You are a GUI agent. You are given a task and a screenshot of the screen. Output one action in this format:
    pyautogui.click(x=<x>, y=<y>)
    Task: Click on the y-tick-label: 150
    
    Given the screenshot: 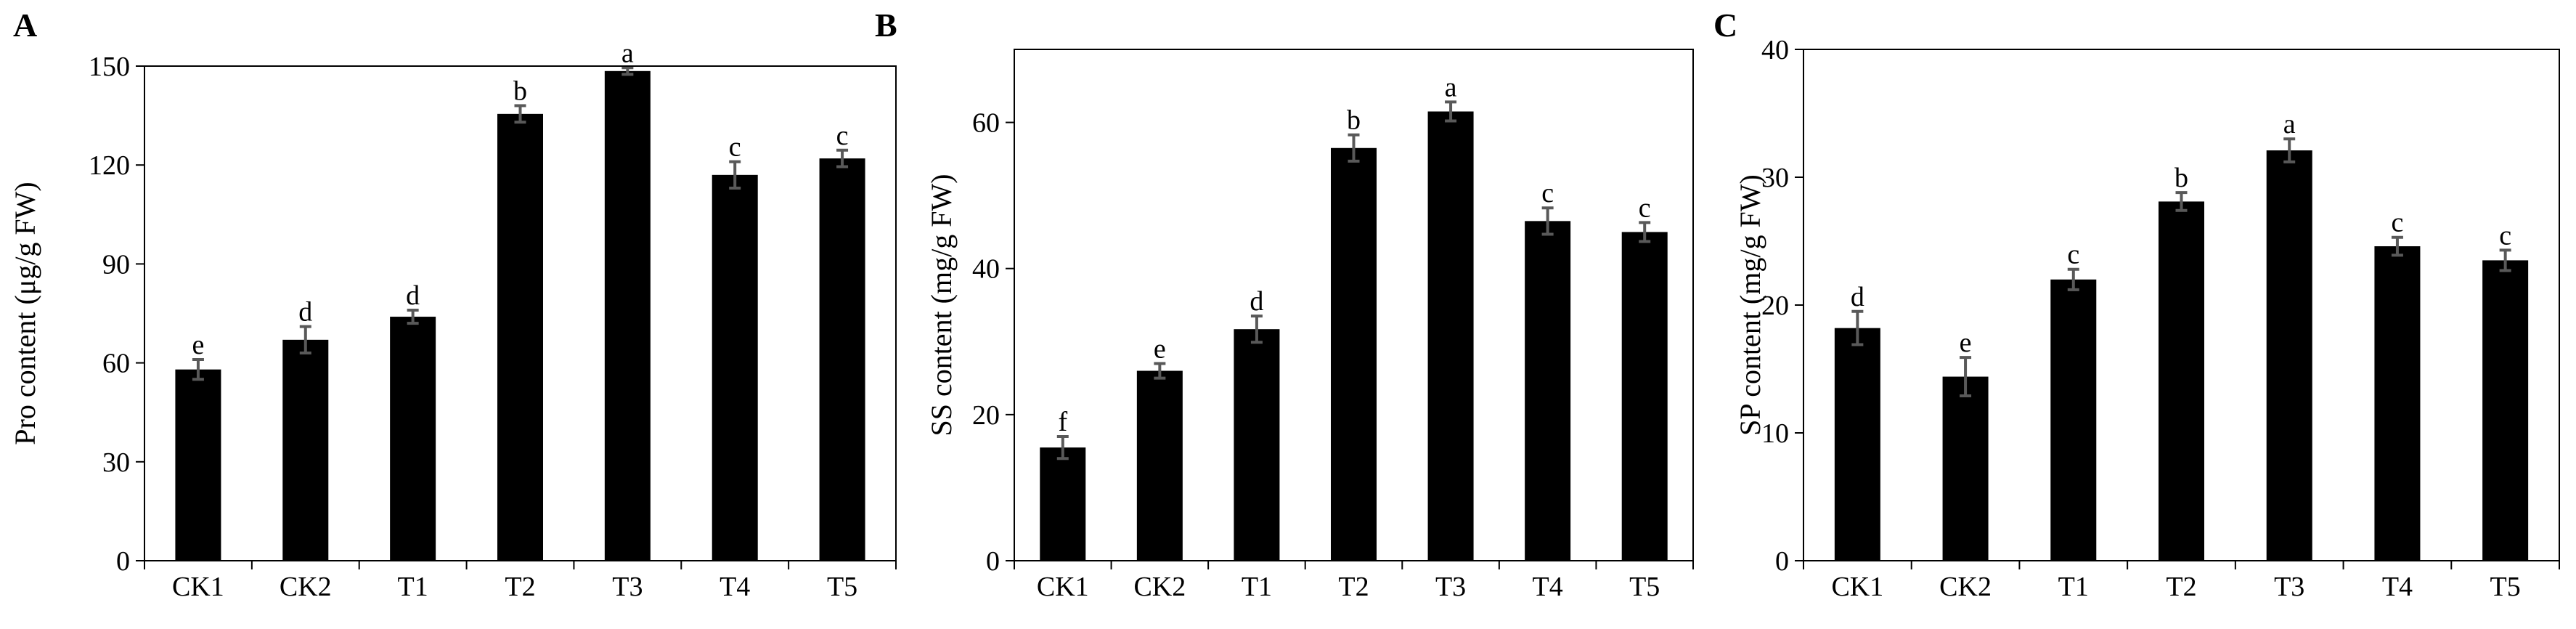 What is the action you would take?
    pyautogui.click(x=110, y=67)
    